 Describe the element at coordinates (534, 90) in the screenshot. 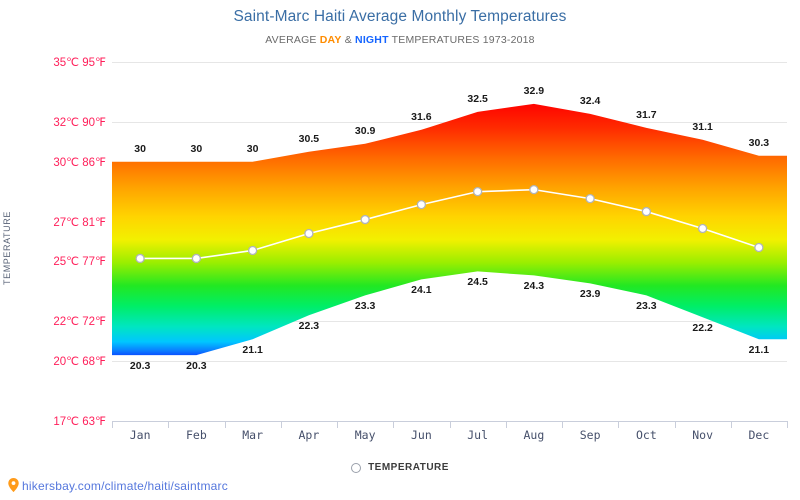

I see `day-temperature-label: 32.9` at that location.